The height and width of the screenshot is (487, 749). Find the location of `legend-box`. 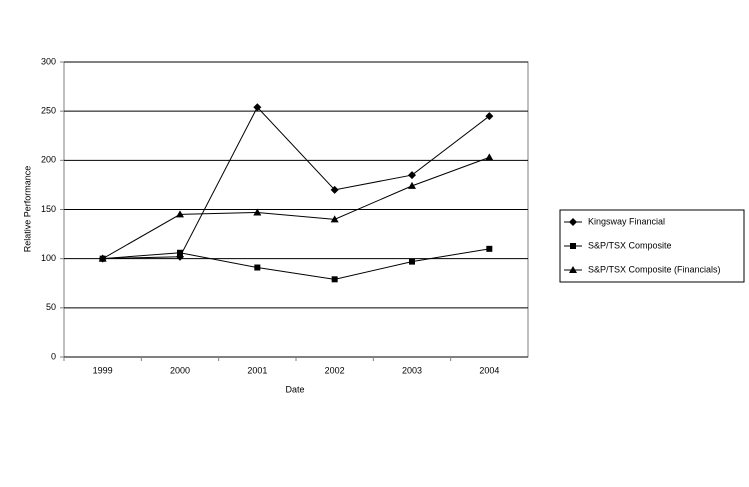

legend-box is located at coordinates (652, 246).